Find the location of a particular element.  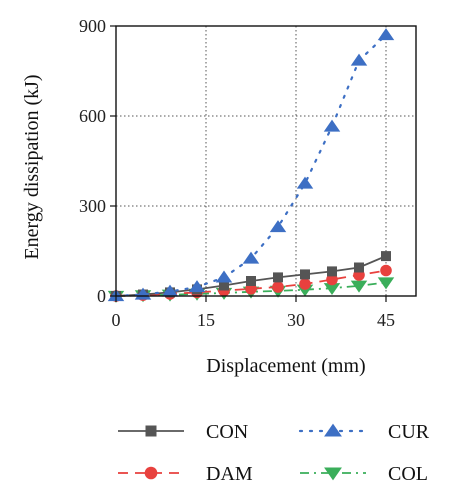

y-axis-title: Energy dissipation (kJ) is located at coordinates (32, 166).